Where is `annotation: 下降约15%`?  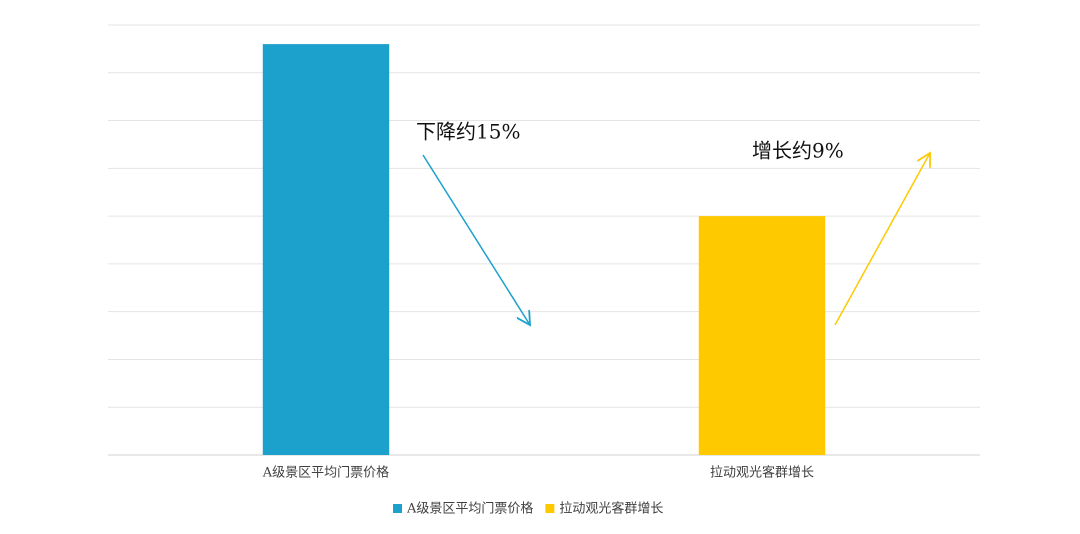 annotation: 下降约15% is located at coordinates (468, 132).